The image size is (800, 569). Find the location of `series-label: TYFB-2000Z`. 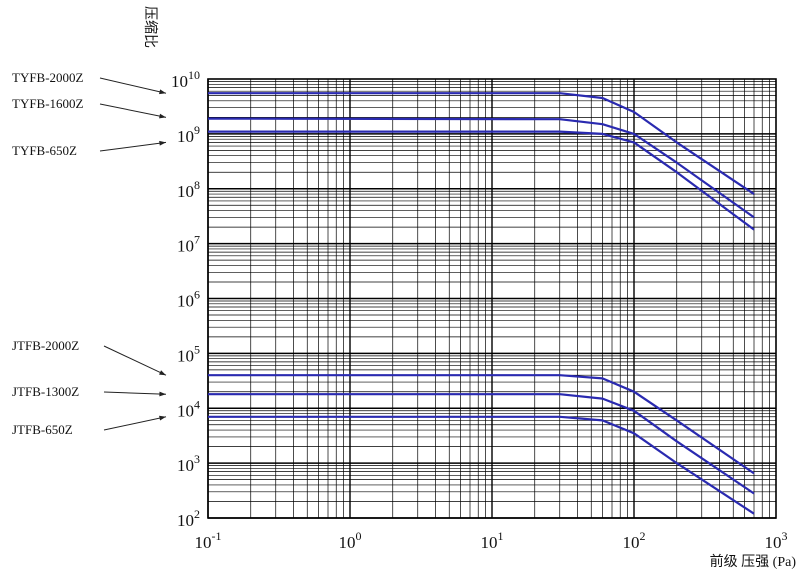

series-label: TYFB-2000Z is located at coordinates (48, 77).